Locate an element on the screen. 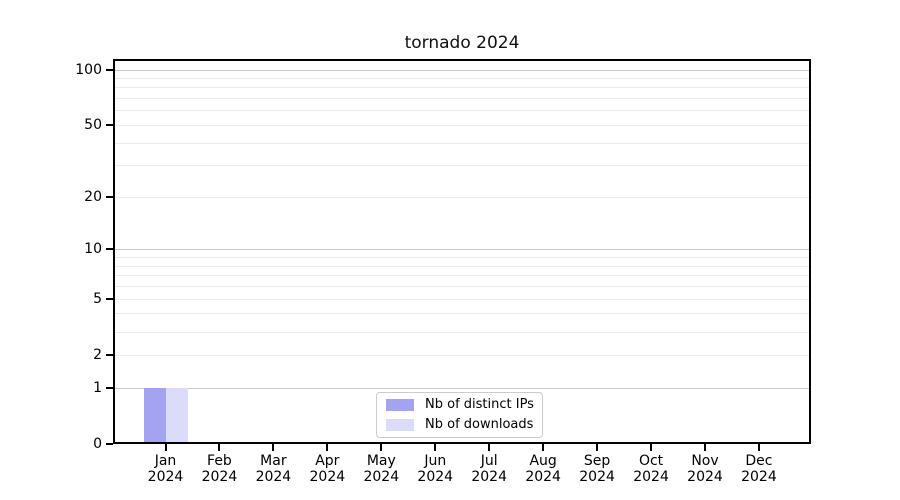 This screenshot has width=900, height=500. legend-label: Nb of distinct IPs is located at coordinates (479, 405).